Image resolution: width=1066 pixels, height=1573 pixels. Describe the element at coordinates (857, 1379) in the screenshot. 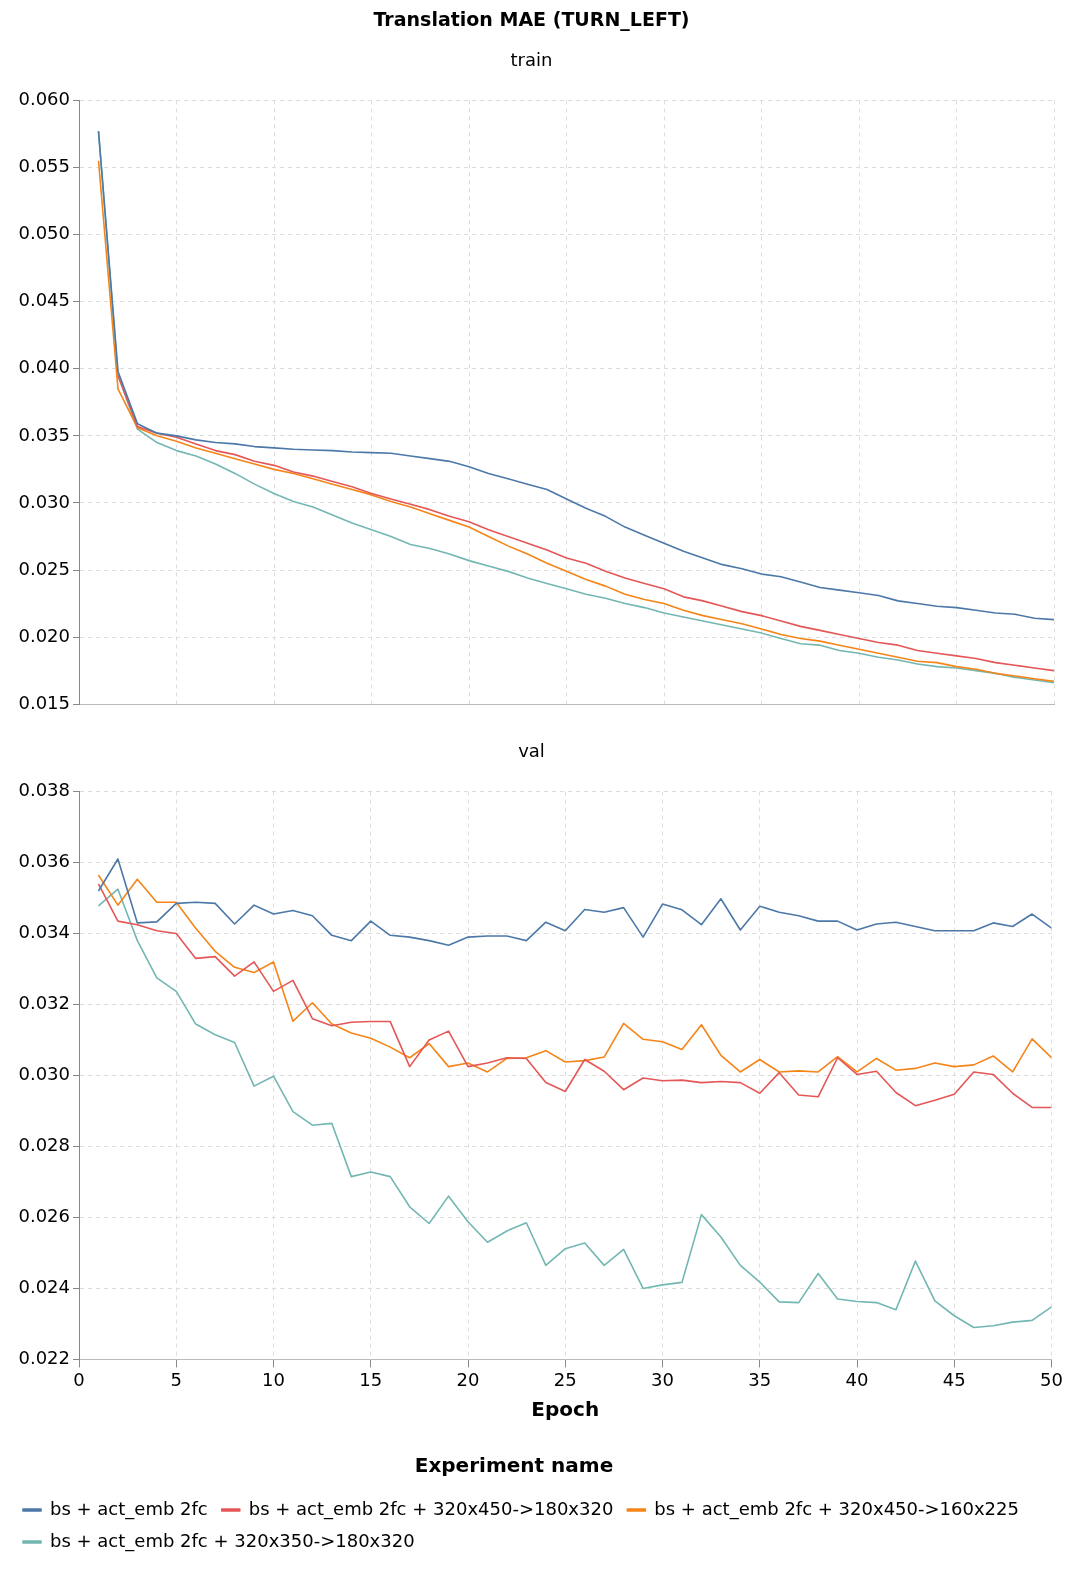

I see `x-tick-label: 40` at that location.